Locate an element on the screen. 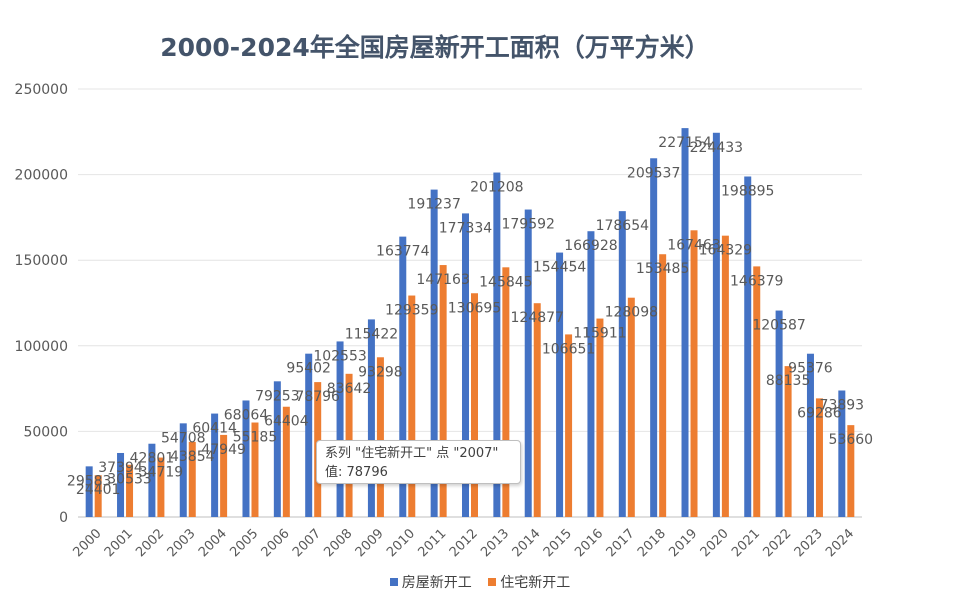  y-tick-label: 100000 is located at coordinates (41, 347).